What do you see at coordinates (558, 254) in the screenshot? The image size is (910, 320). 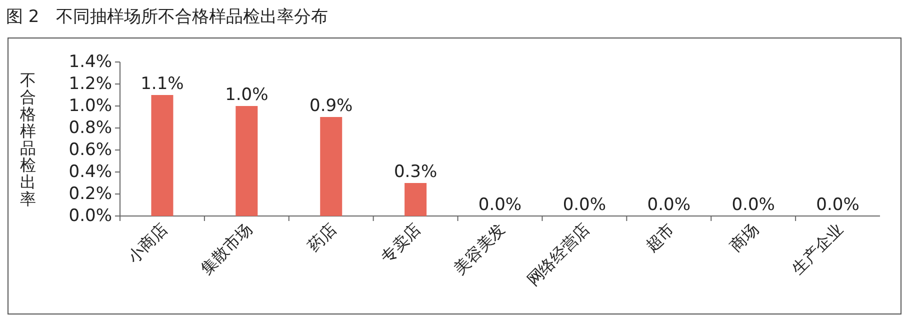 I see `x-tick-label: 网络经营店` at bounding box center [558, 254].